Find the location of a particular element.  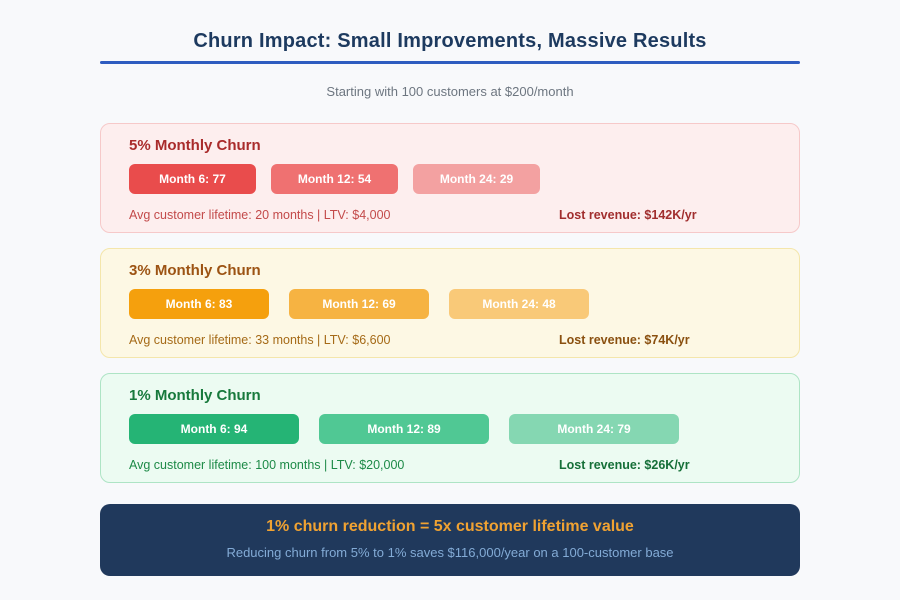

retention-bar-month-24: Month 24: 79 is located at coordinates (594, 429).